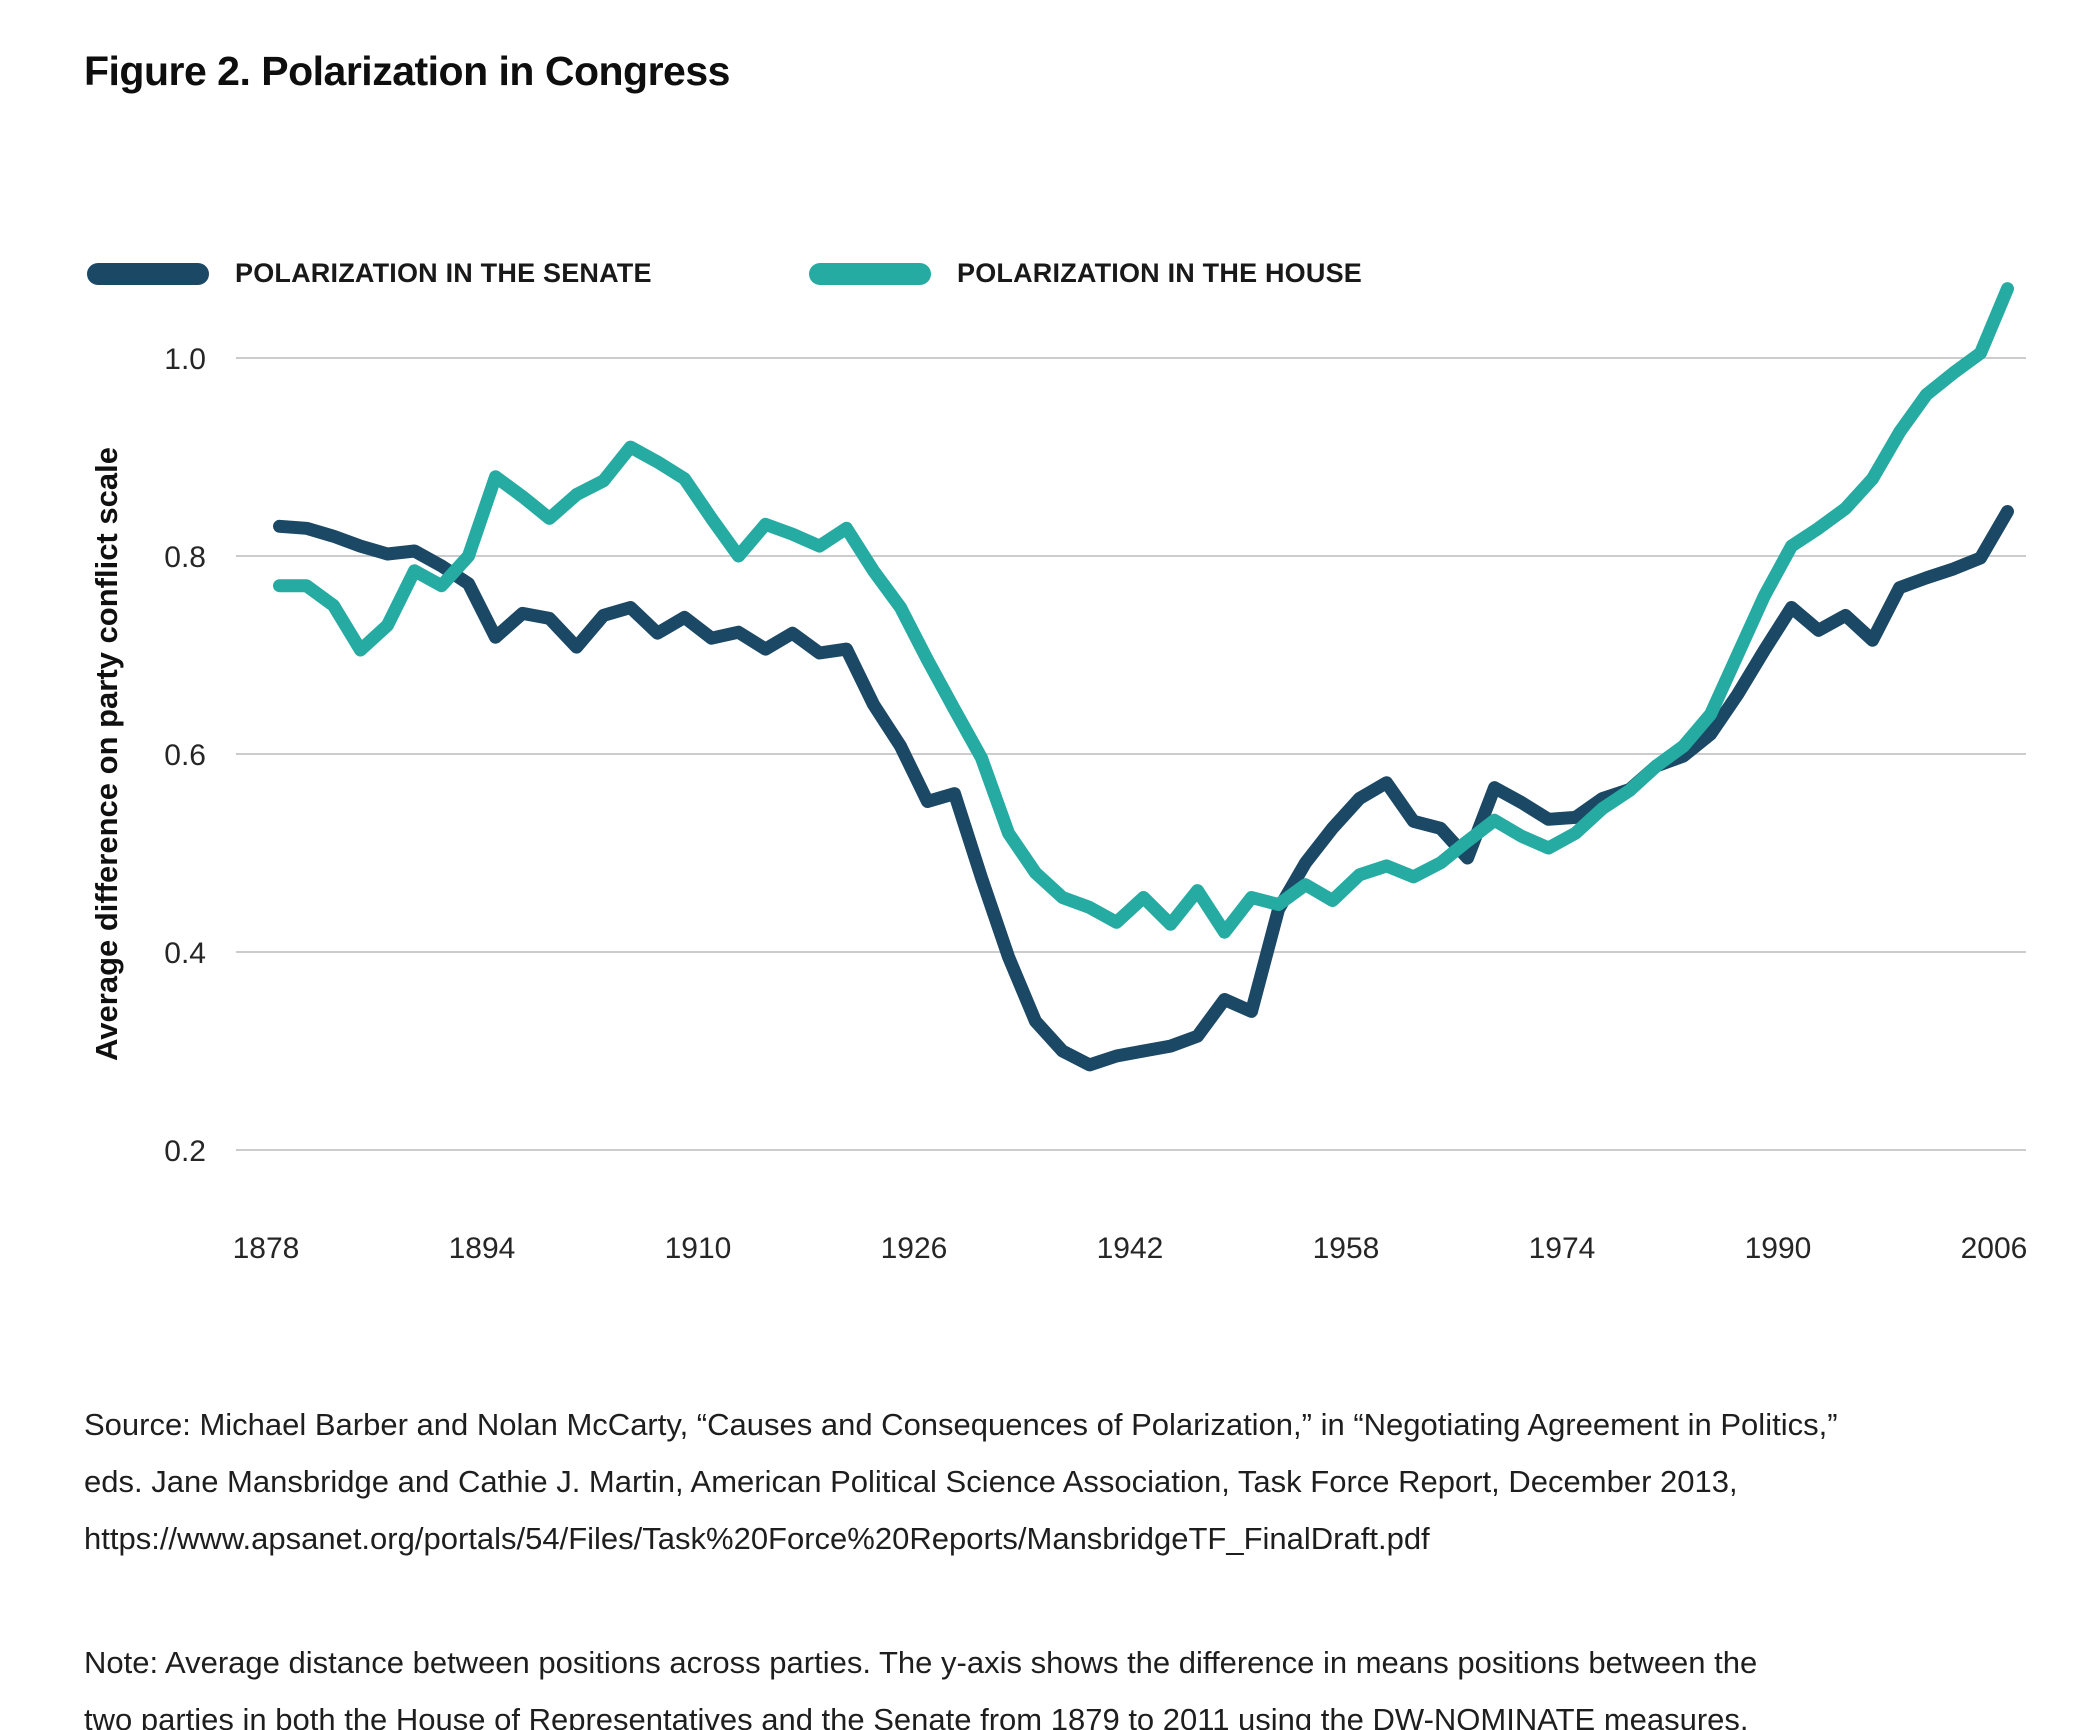 The image size is (2084, 1730). I want to click on house-line-swatch, so click(870, 273).